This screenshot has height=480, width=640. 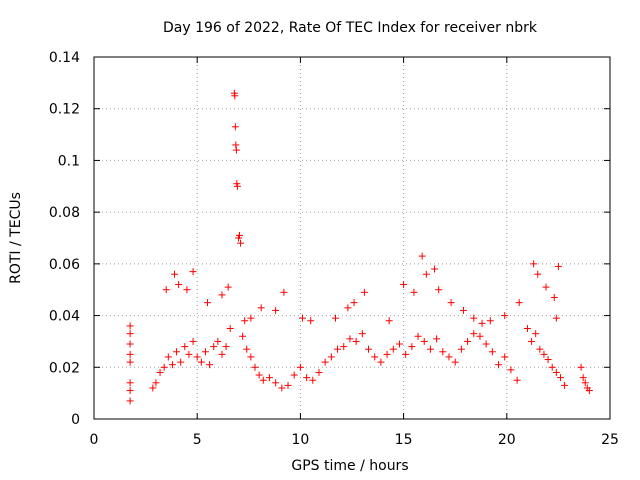 What do you see at coordinates (64, 110) in the screenshot?
I see `y-tick-label: 0.12` at bounding box center [64, 110].